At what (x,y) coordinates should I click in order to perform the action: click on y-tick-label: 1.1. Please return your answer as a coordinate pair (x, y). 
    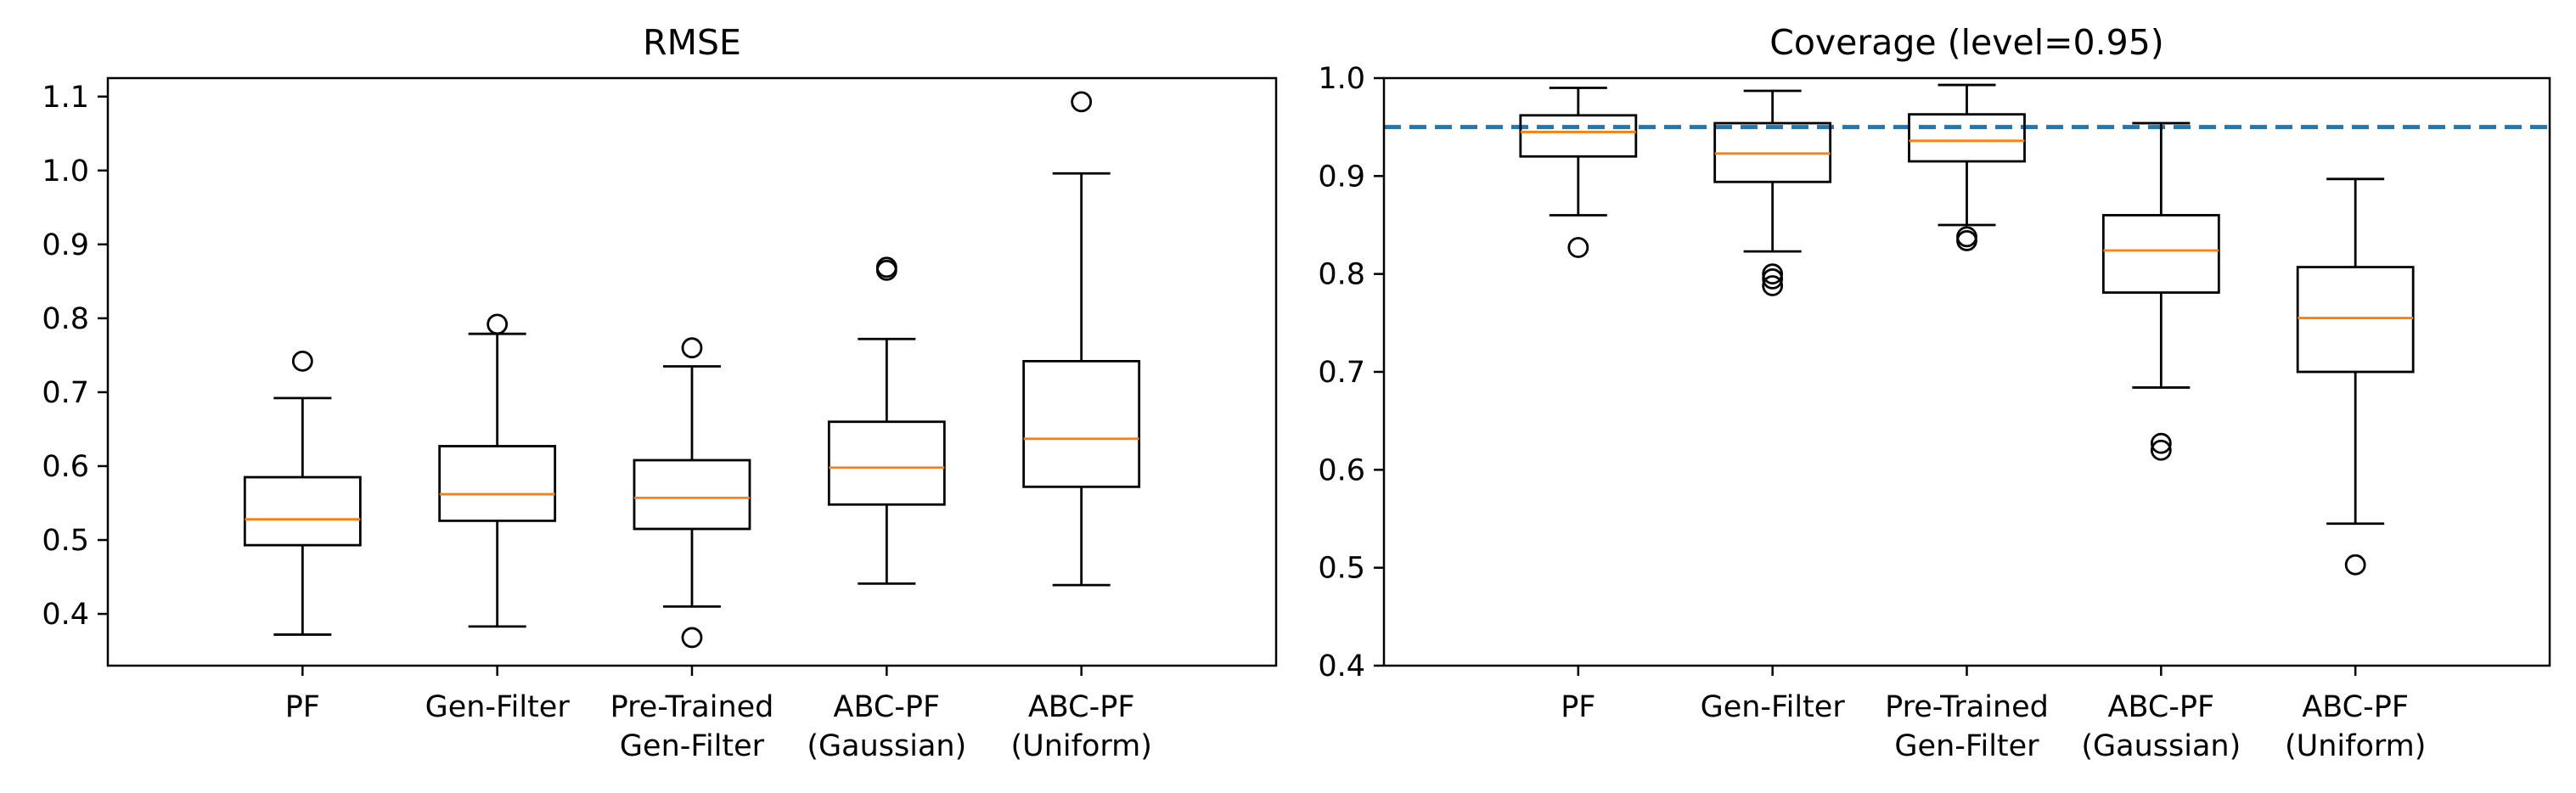
    Looking at the image, I should click on (65, 98).